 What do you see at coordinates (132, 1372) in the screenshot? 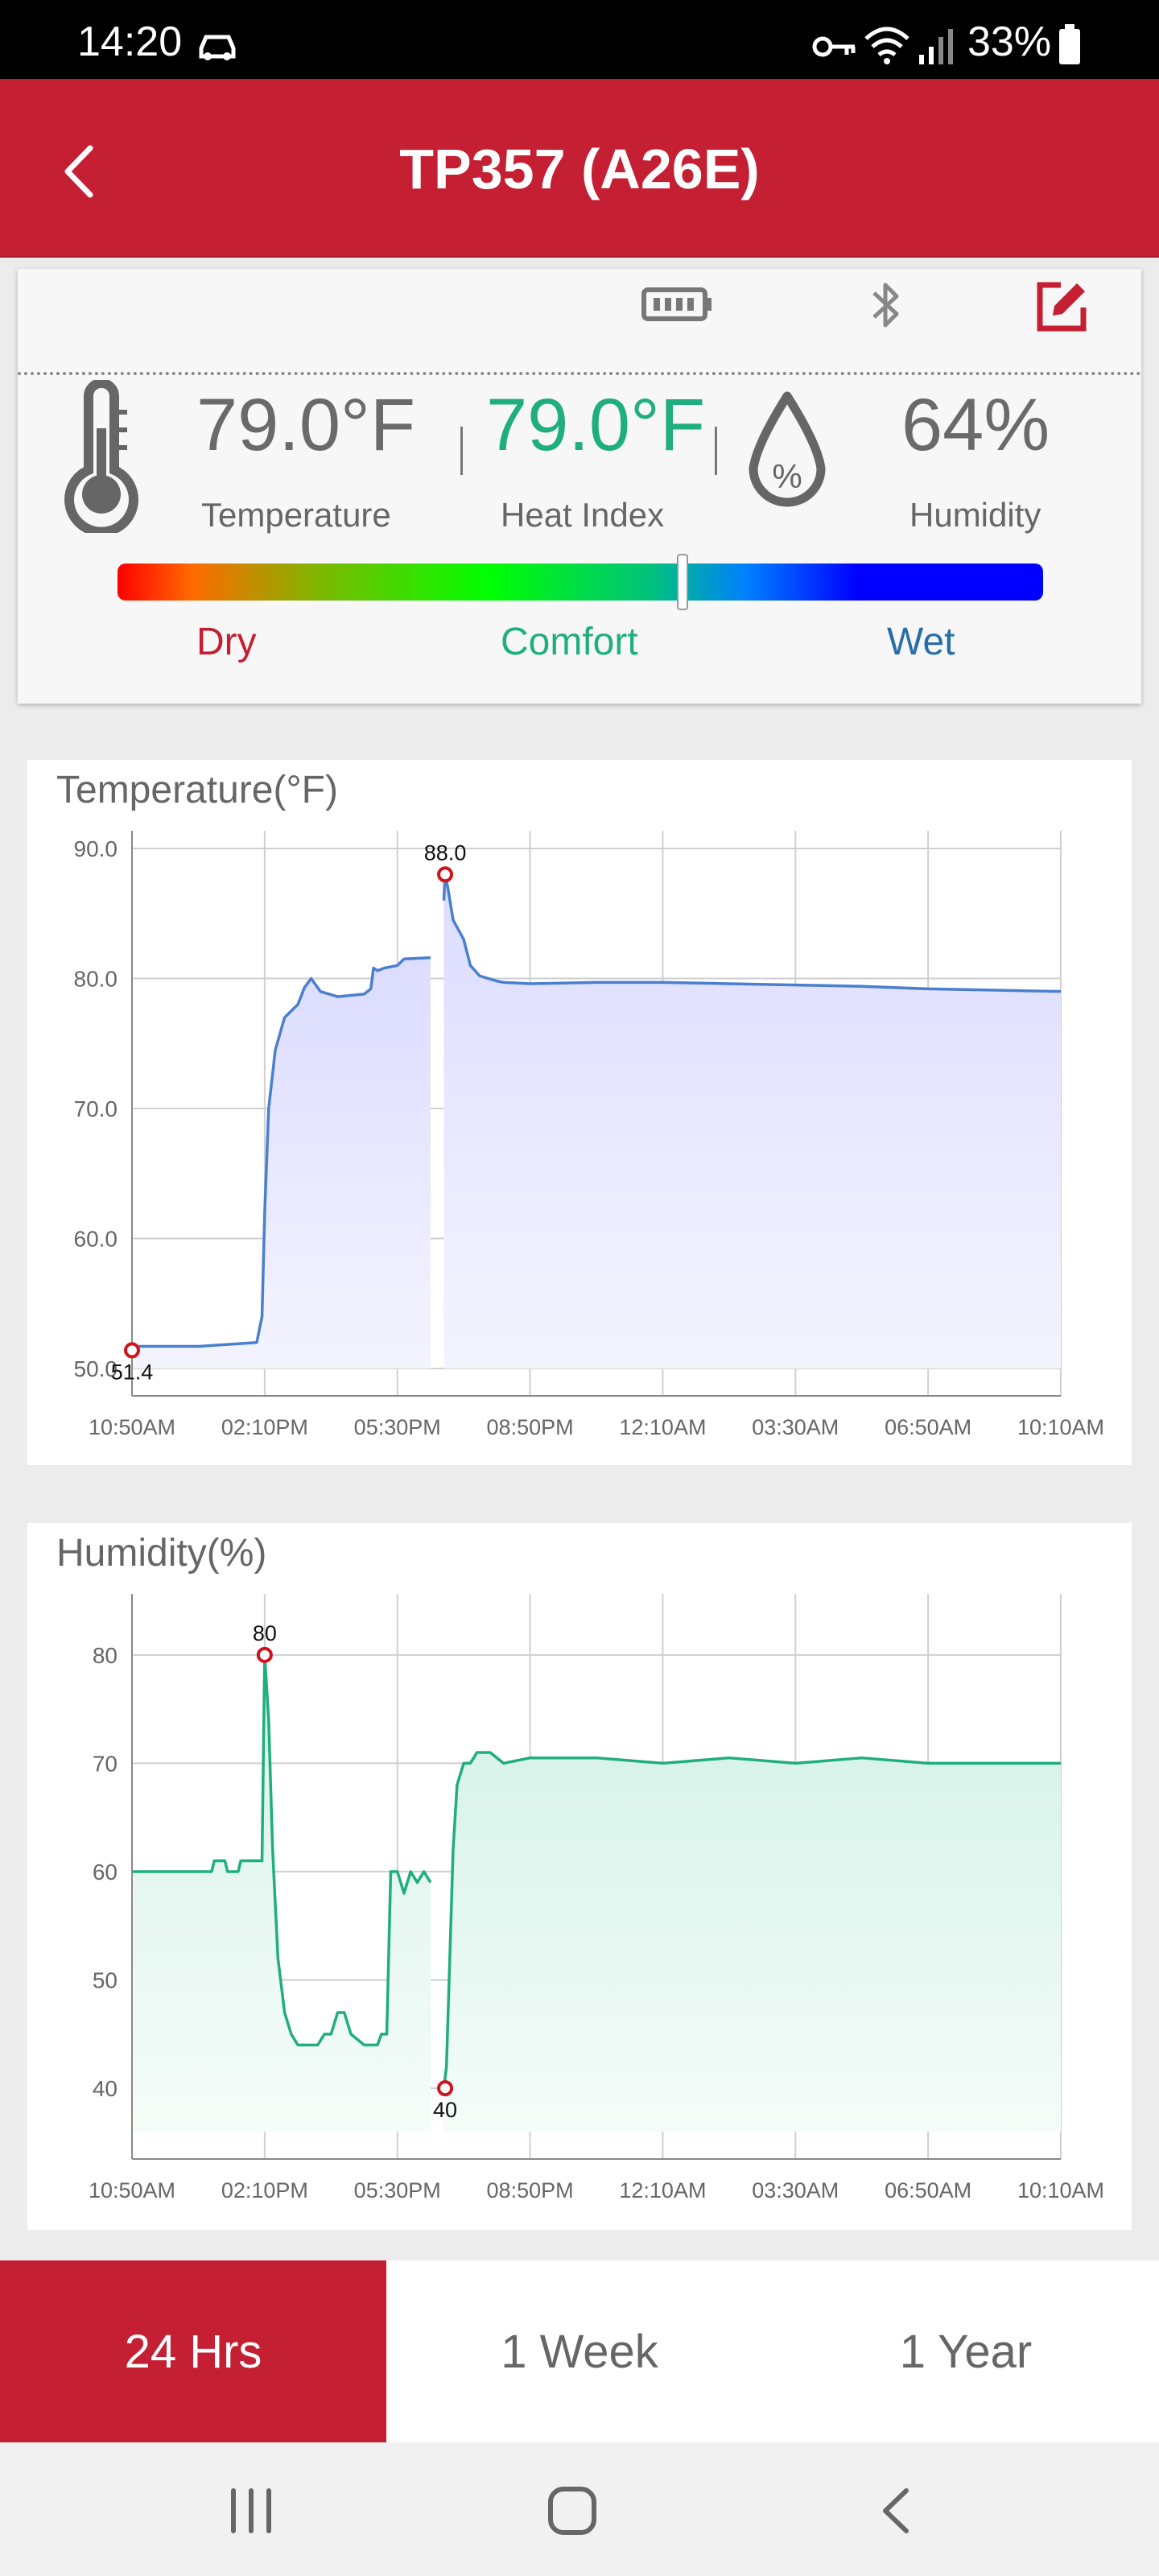
I see `marker-label: 51.4` at bounding box center [132, 1372].